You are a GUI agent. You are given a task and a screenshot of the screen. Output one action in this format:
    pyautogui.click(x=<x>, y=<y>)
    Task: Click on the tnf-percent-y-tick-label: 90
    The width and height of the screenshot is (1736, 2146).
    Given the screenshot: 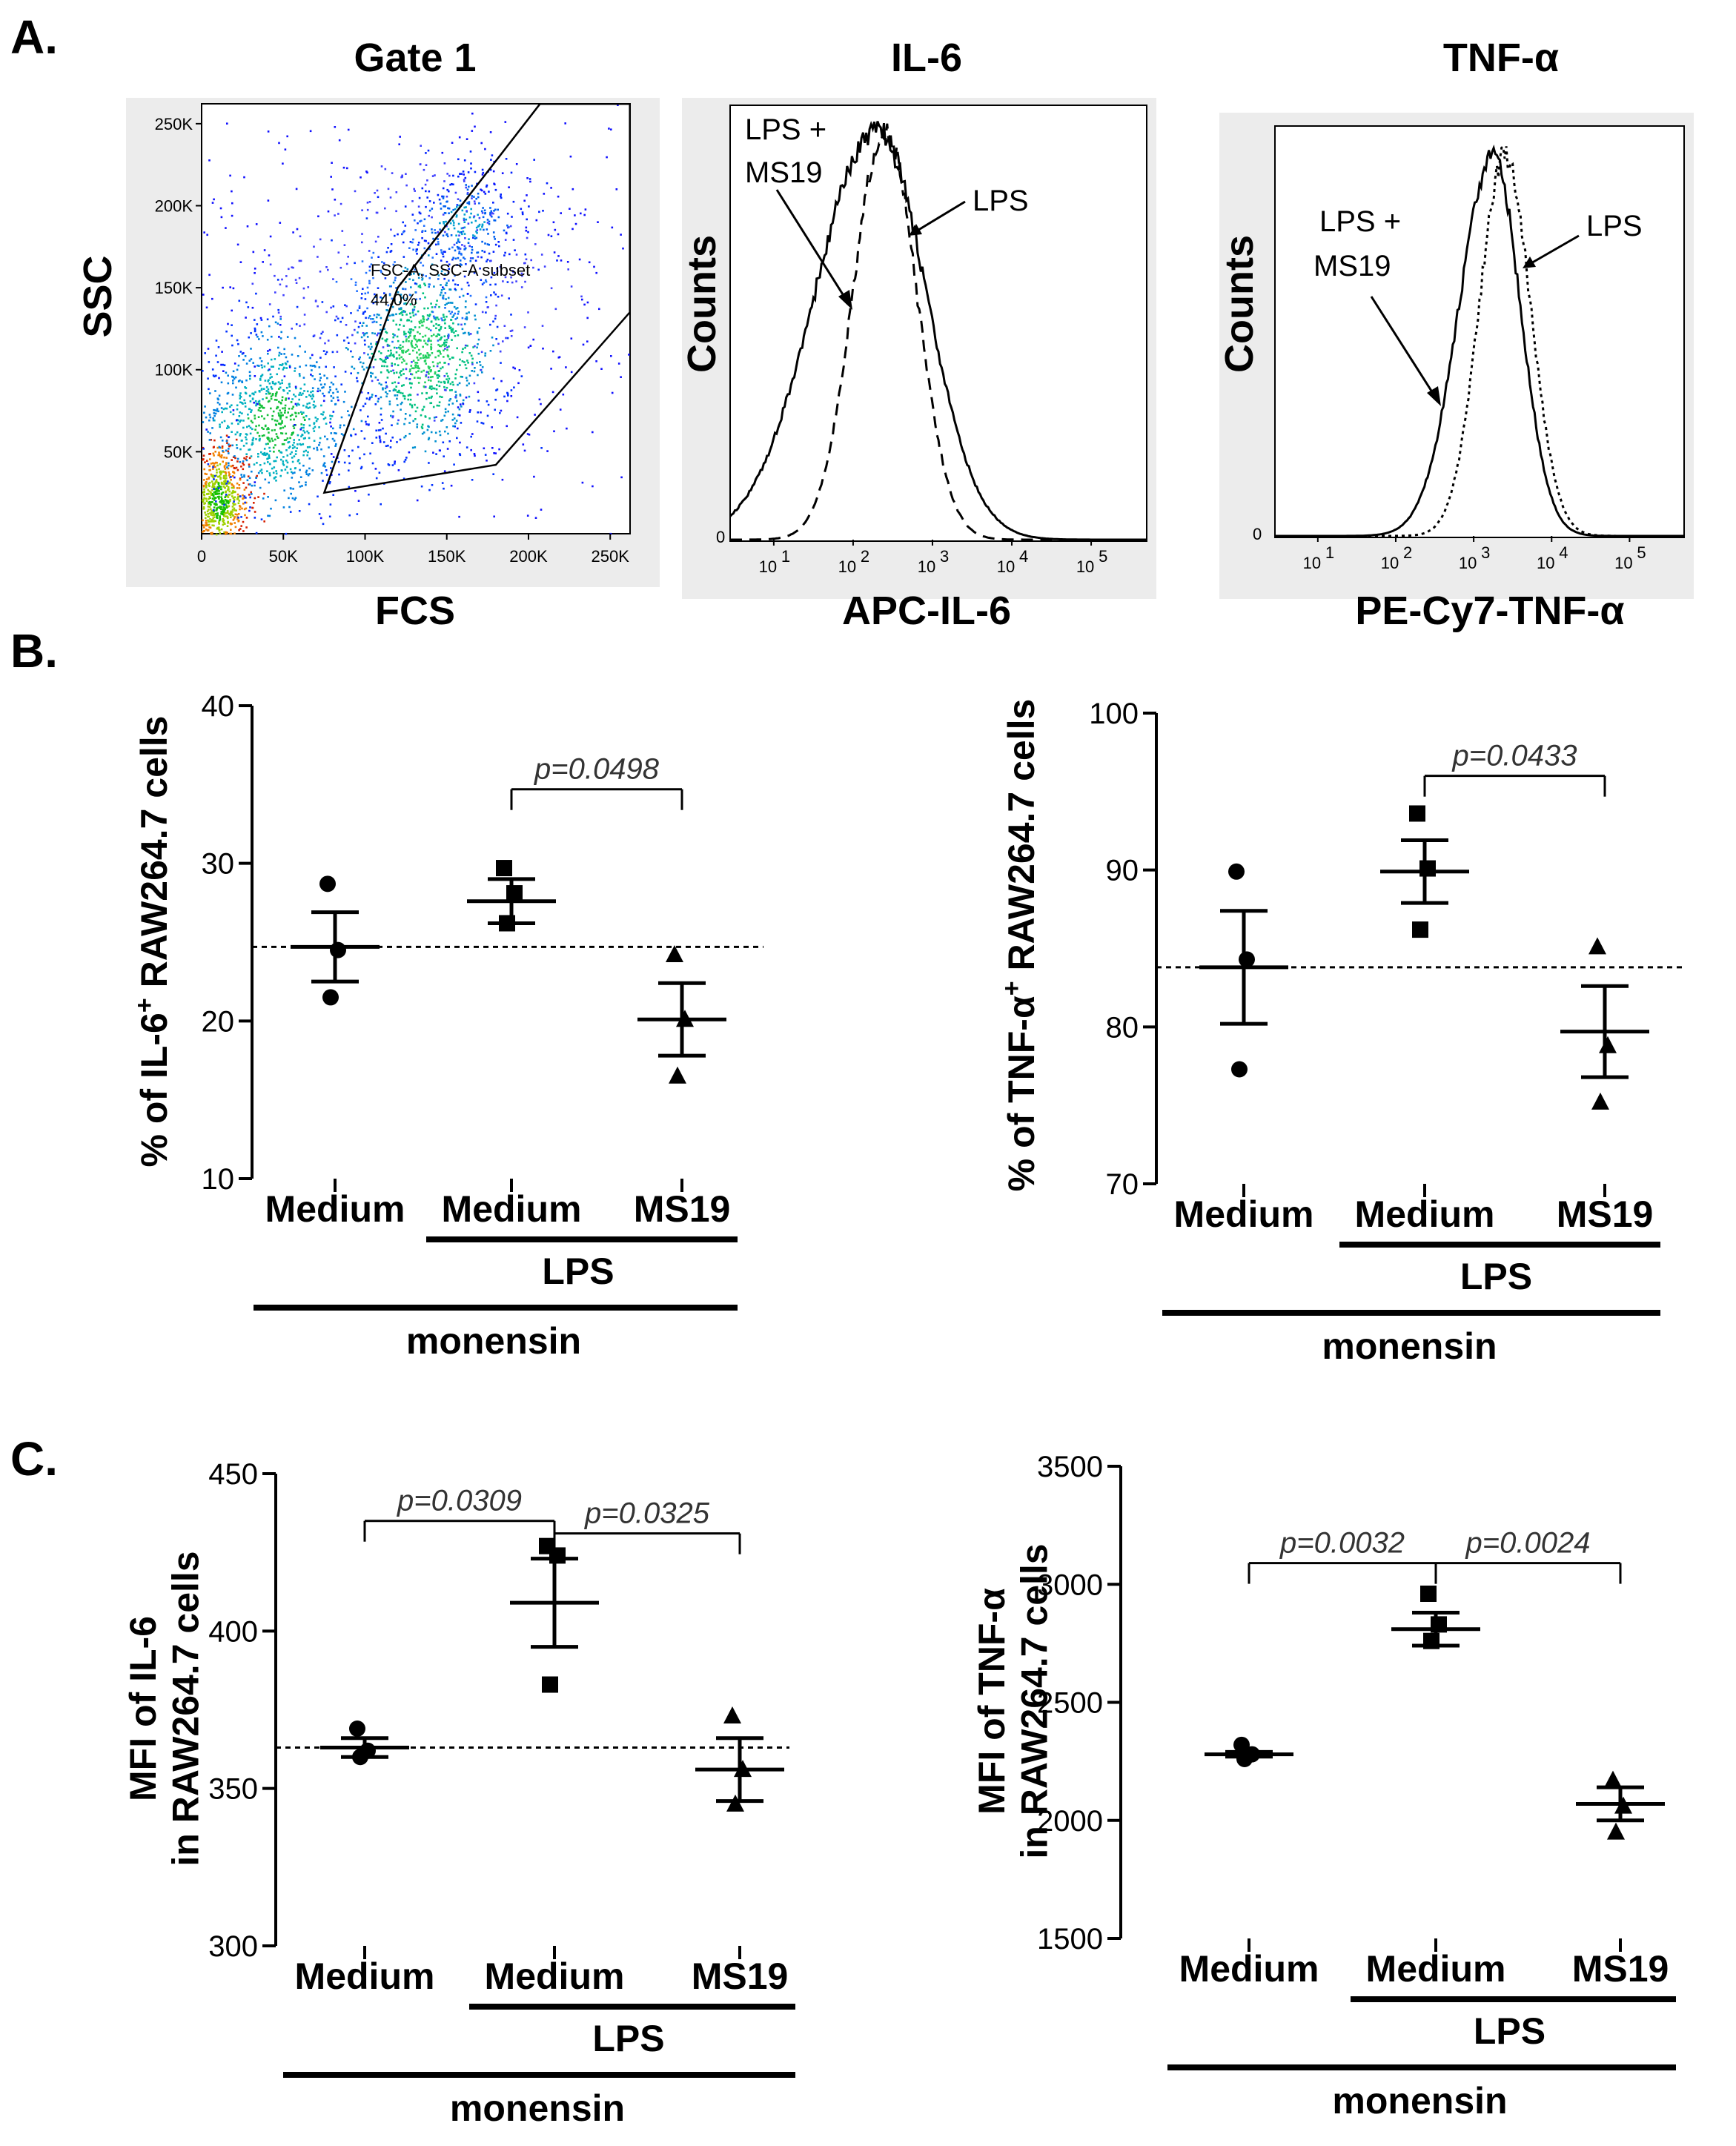 What is the action you would take?
    pyautogui.click(x=1123, y=871)
    